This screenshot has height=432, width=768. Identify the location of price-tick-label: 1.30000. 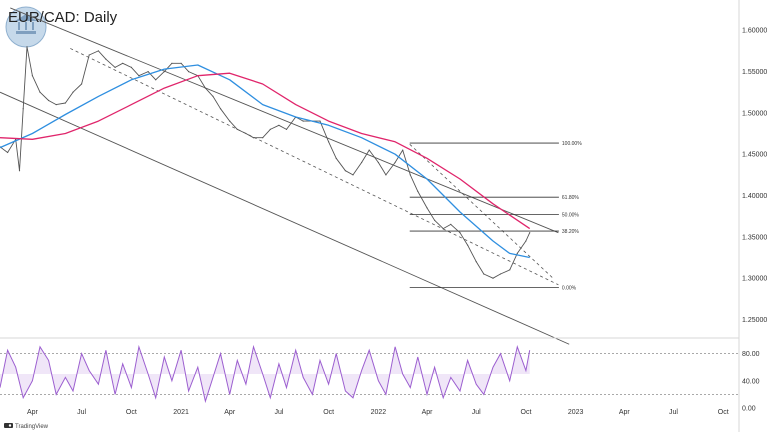
(754, 279).